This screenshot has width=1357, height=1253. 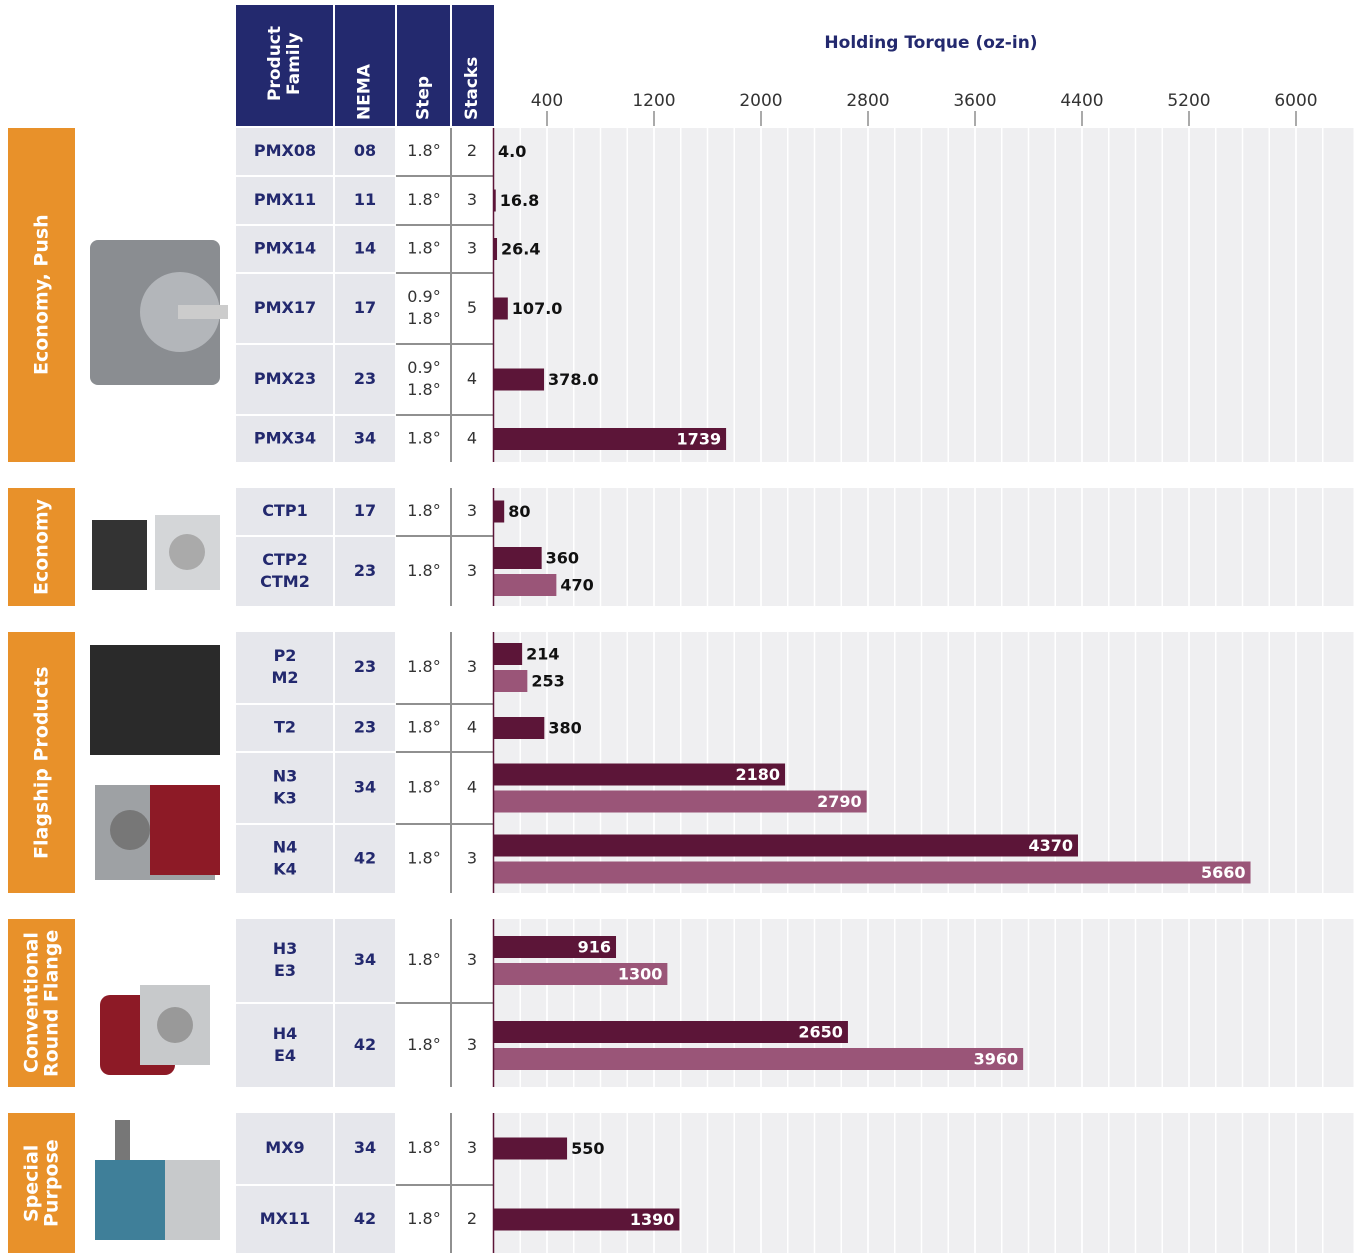 I want to click on motor-images, so click(x=159, y=740).